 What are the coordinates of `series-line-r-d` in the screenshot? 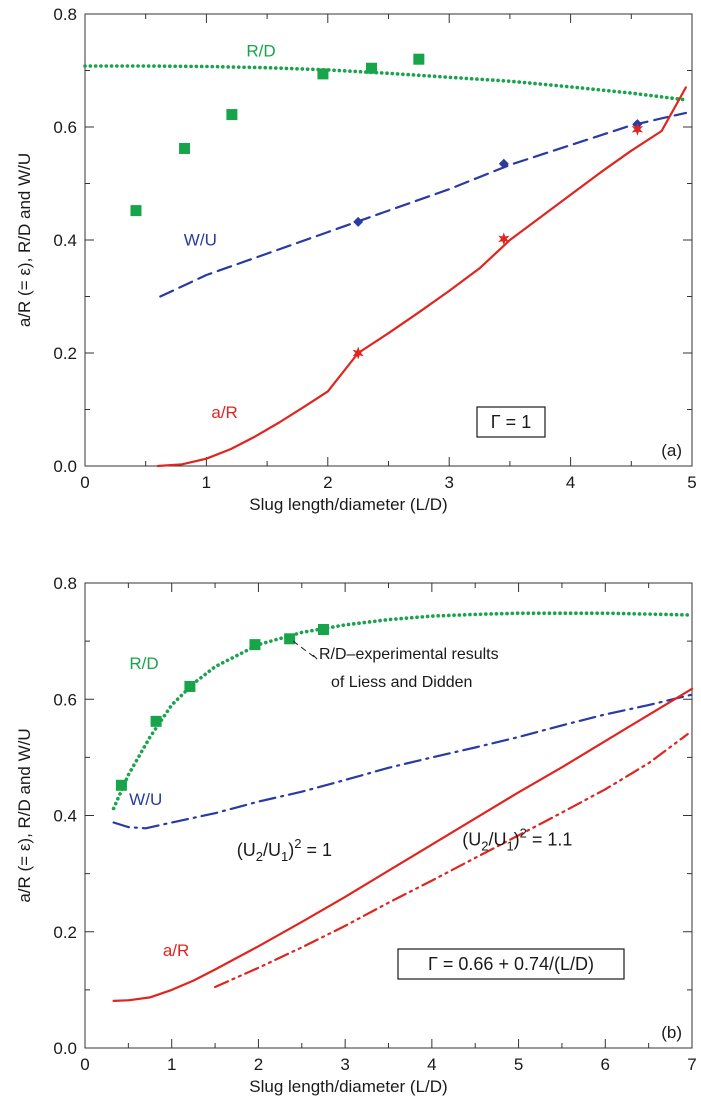 It's located at (385, 83).